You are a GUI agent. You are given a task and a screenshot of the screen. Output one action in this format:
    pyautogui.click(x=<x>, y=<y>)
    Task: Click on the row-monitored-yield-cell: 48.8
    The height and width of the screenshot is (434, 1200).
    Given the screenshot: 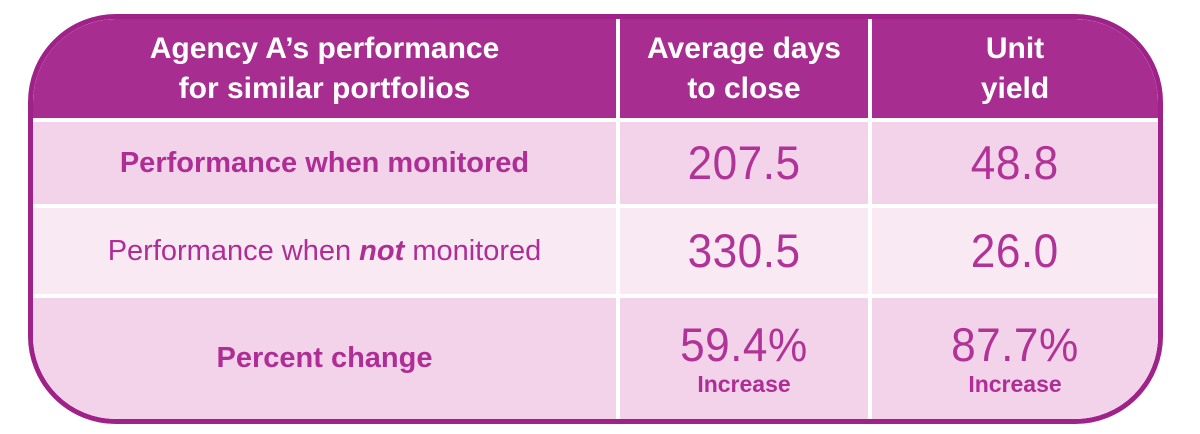 What is the action you would take?
    pyautogui.click(x=1015, y=163)
    